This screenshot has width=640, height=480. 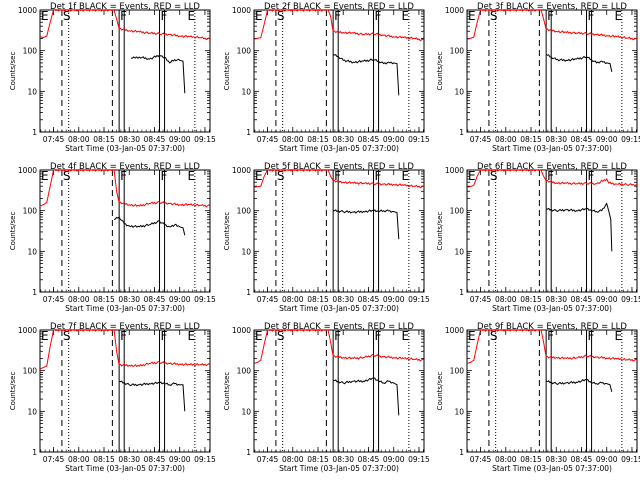 What do you see at coordinates (552, 327) in the screenshot?
I see `panel-title: Det 9f BLACK = Events, RED = LLD` at bounding box center [552, 327].